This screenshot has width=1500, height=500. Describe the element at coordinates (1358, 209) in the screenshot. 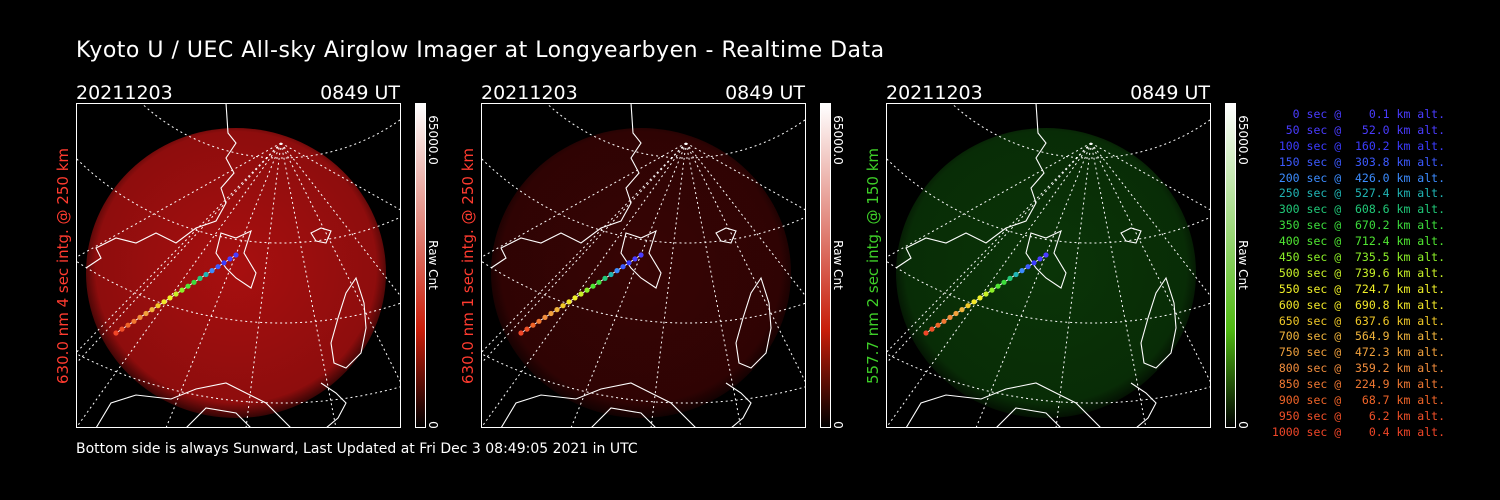

I see `legend-item: 300 sec @ 608.6 km alt.` at that location.